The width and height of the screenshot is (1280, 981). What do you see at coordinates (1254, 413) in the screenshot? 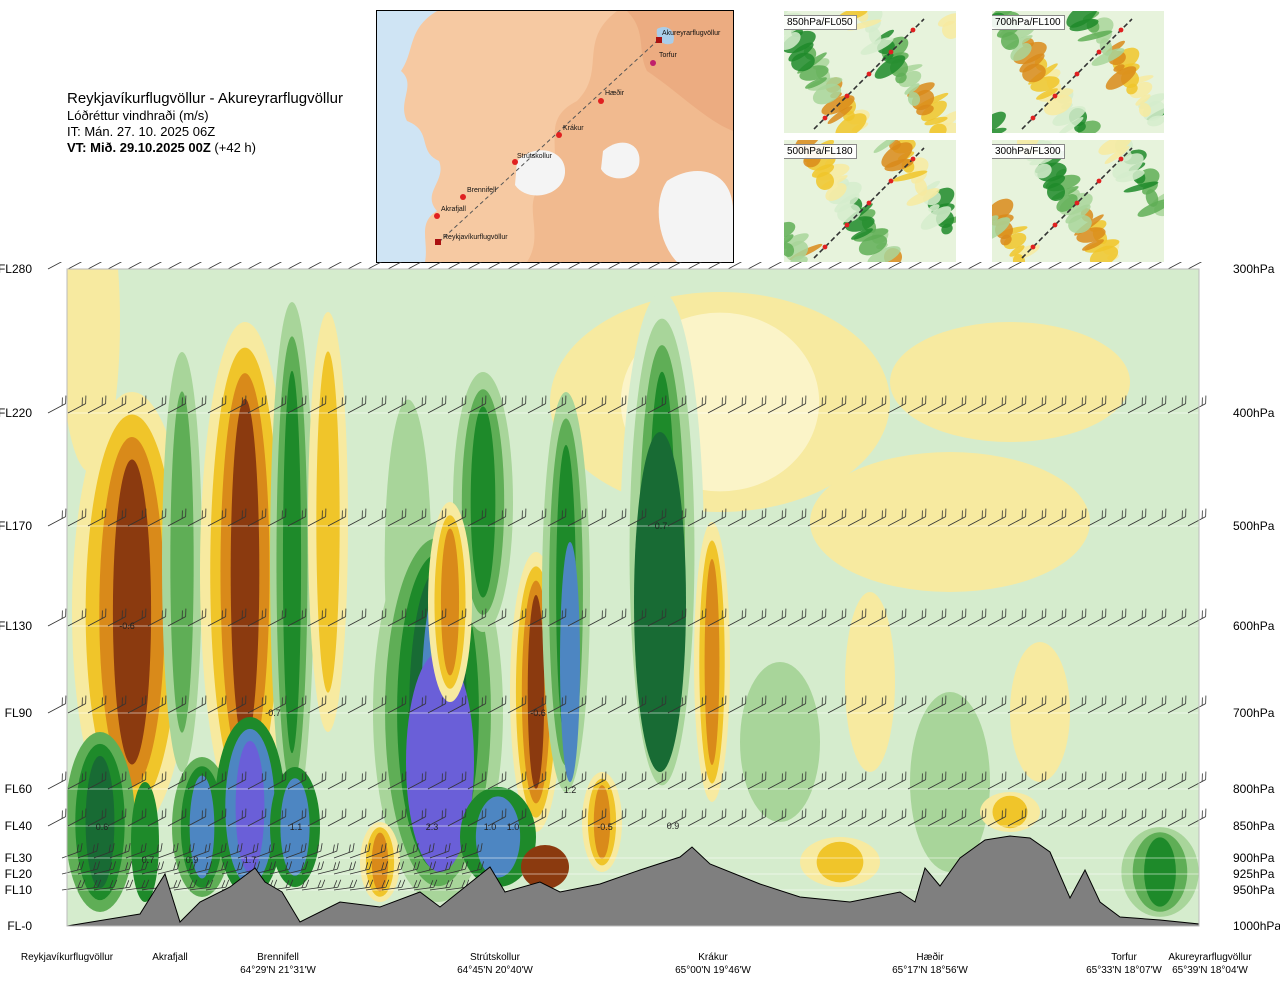
I see `pressure-label: 400hPa` at bounding box center [1254, 413].